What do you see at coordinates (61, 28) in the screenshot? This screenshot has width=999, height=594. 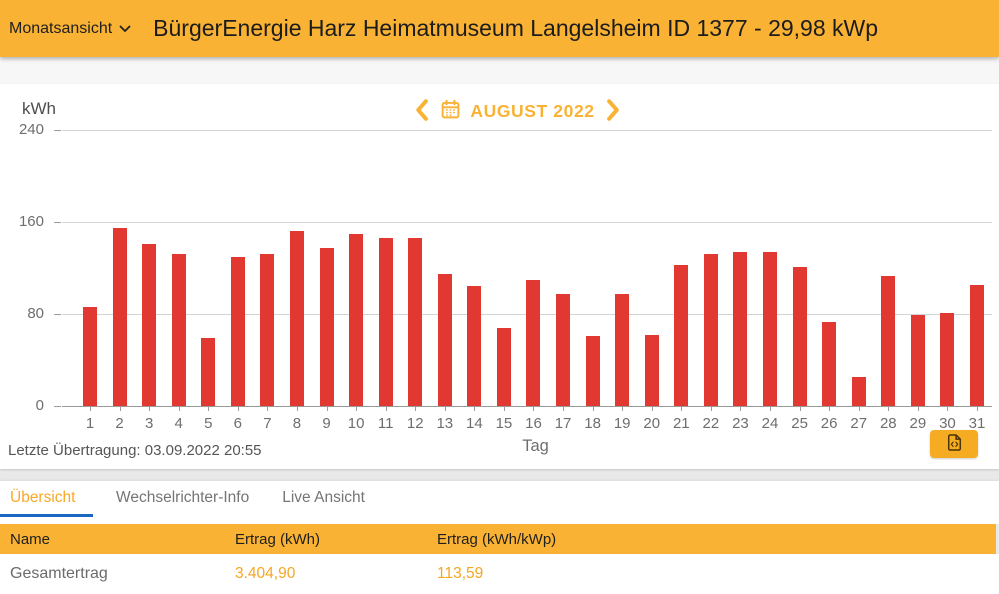 I see `view-mode-label: Monatsansicht` at bounding box center [61, 28].